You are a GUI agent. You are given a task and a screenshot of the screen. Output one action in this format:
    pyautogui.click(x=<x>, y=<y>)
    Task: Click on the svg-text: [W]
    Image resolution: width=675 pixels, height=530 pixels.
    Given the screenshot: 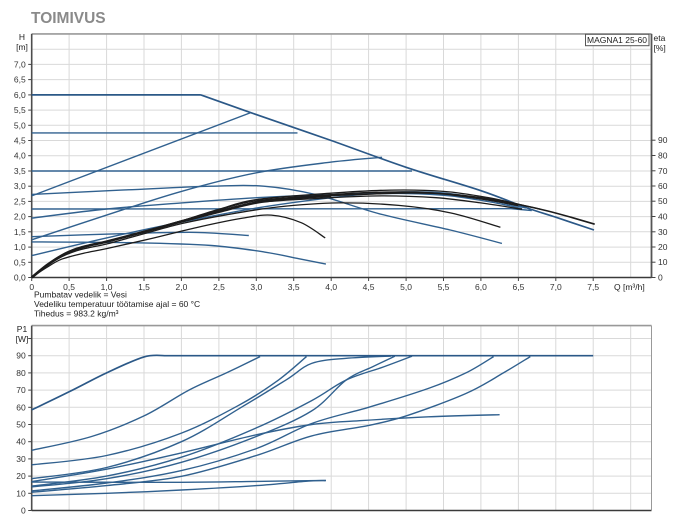 What is the action you would take?
    pyautogui.click(x=22, y=339)
    